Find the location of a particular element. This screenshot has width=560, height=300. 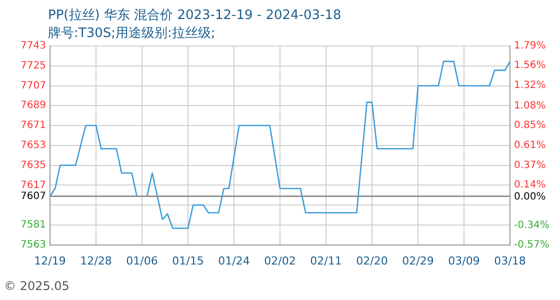

y2-tick-label: 0.00% is located at coordinates (530, 196).